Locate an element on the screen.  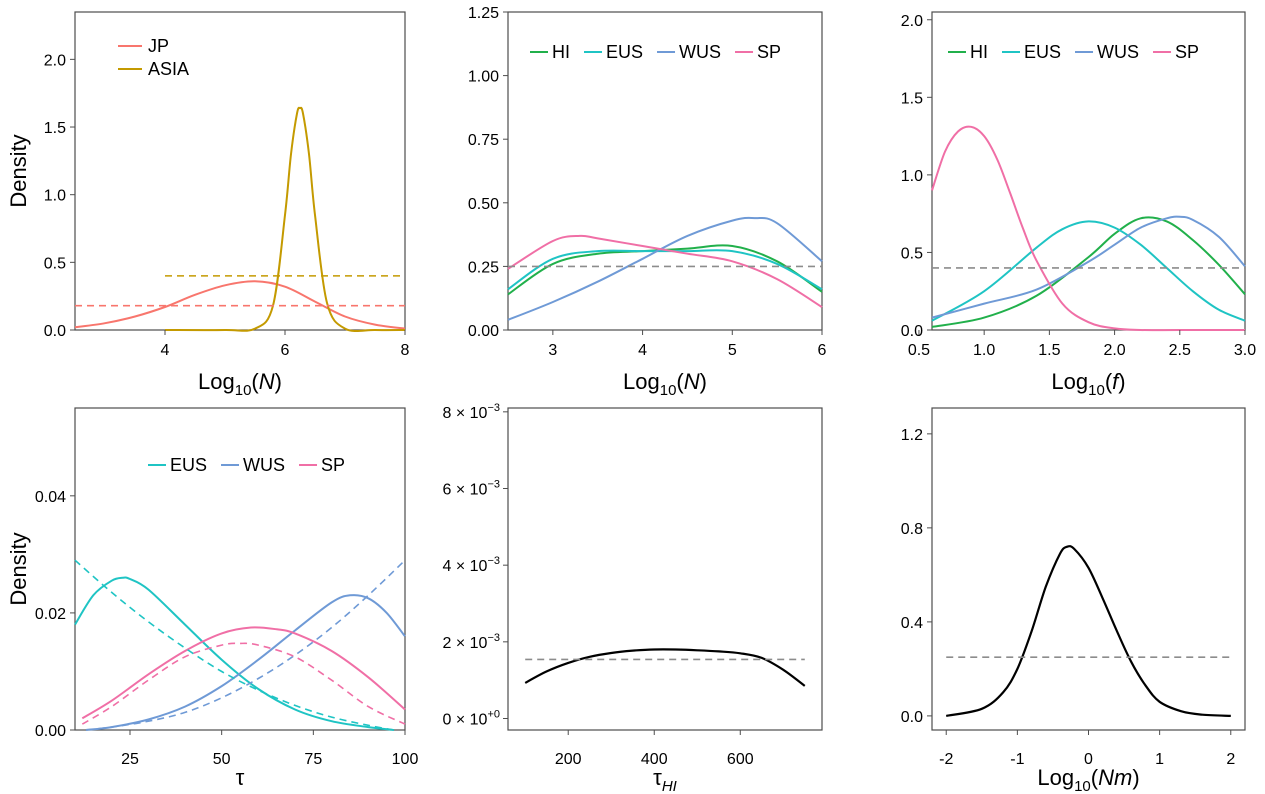
x-tick-label: 0 is located at coordinates (1088, 759).